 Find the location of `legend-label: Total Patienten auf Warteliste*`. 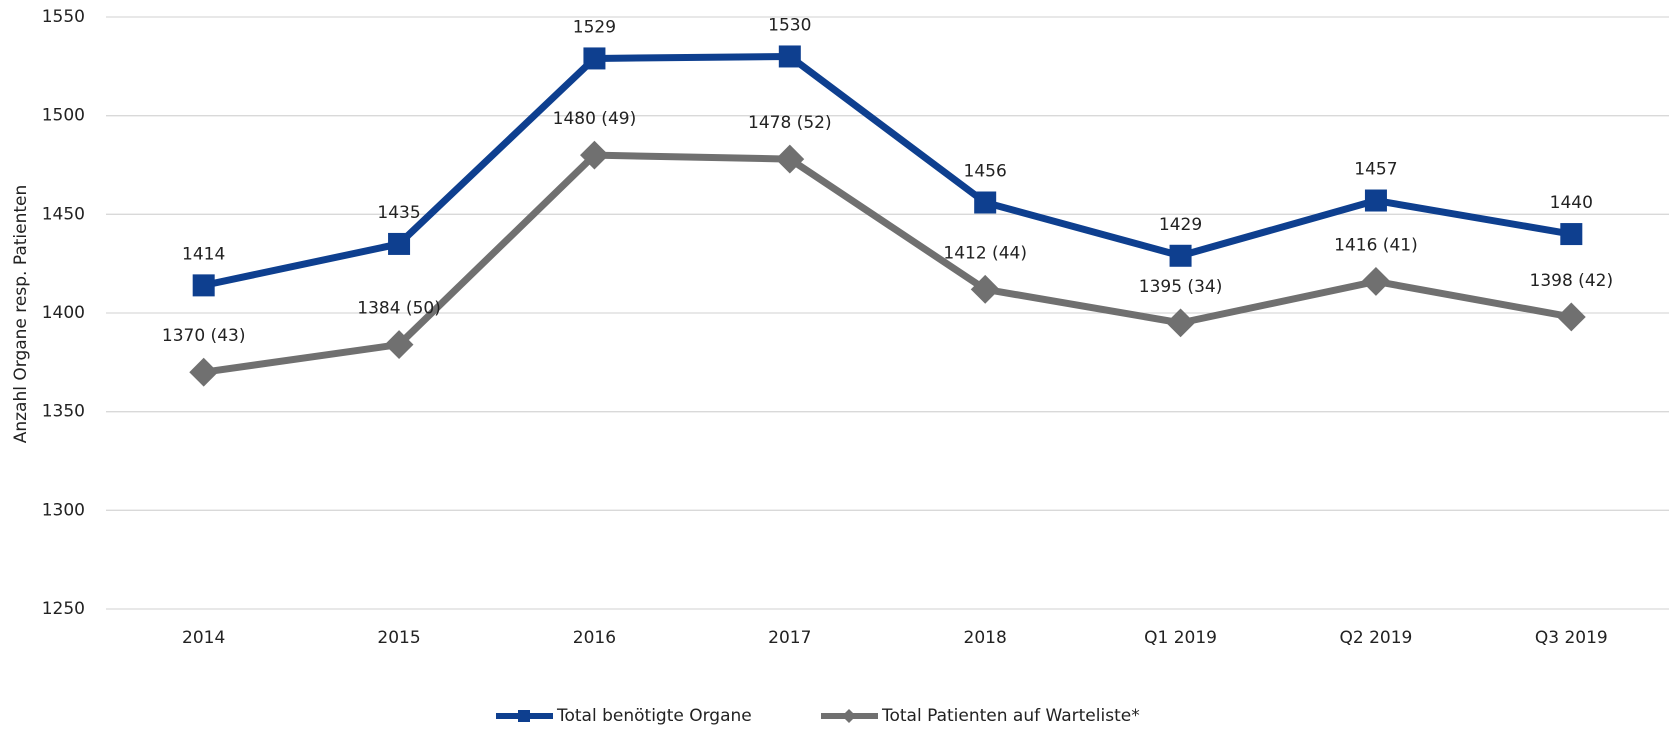

legend-label: Total Patienten auf Warteliste* is located at coordinates (1010, 716).